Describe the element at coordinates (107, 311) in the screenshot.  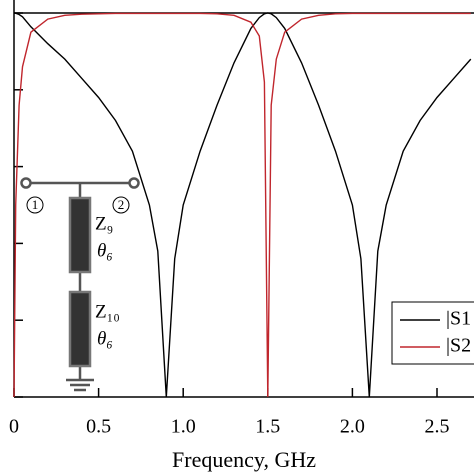
I see `impedance-label: Z₁₀` at that location.